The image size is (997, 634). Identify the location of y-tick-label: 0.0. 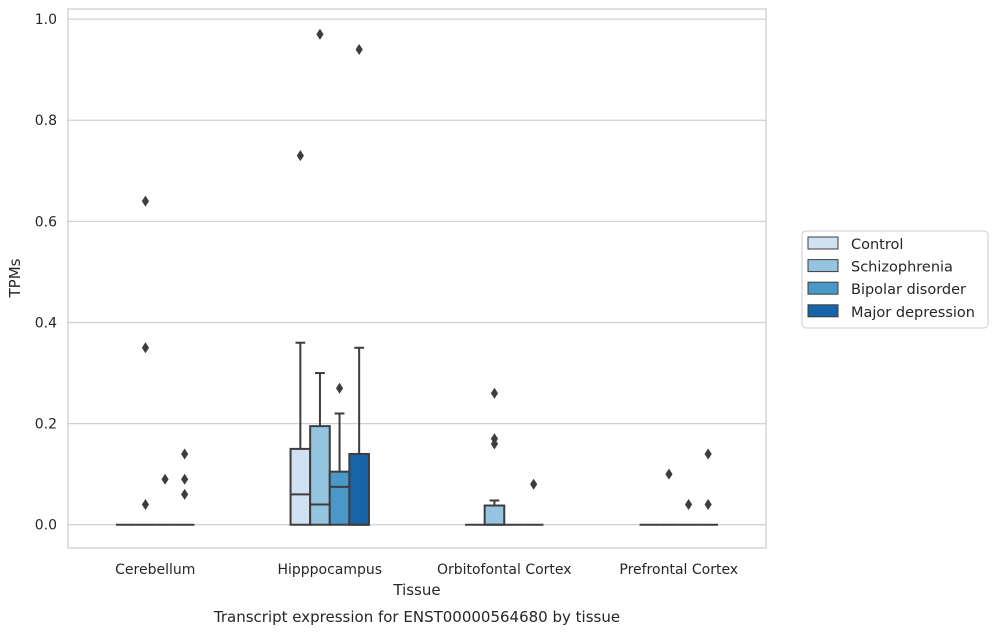
(46, 526).